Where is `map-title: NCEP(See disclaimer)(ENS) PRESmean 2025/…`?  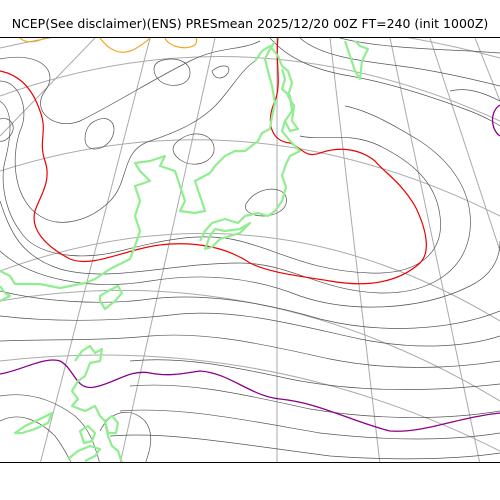 map-title: NCEP(See disclaimer)(ENS) PRESmean 2025/… is located at coordinates (250, 23).